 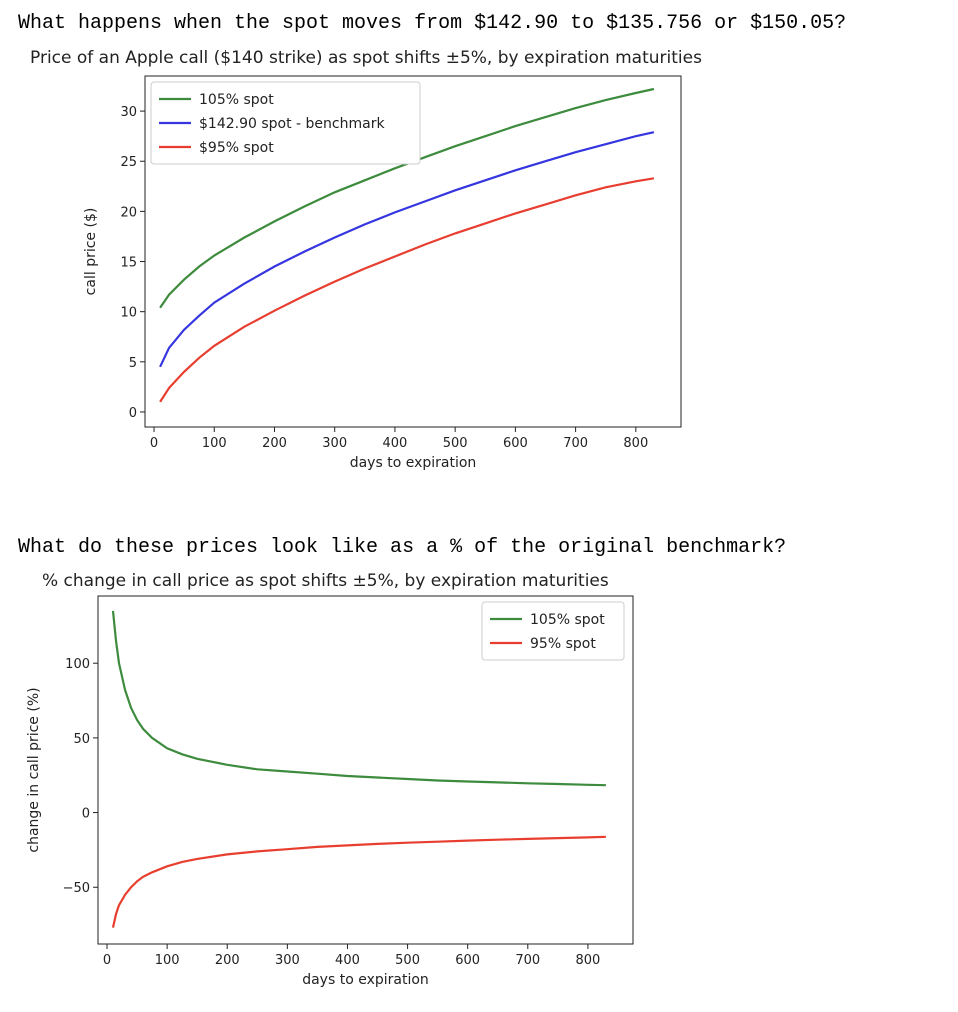 I want to click on legend-label: 95% spot, so click(x=563, y=644).